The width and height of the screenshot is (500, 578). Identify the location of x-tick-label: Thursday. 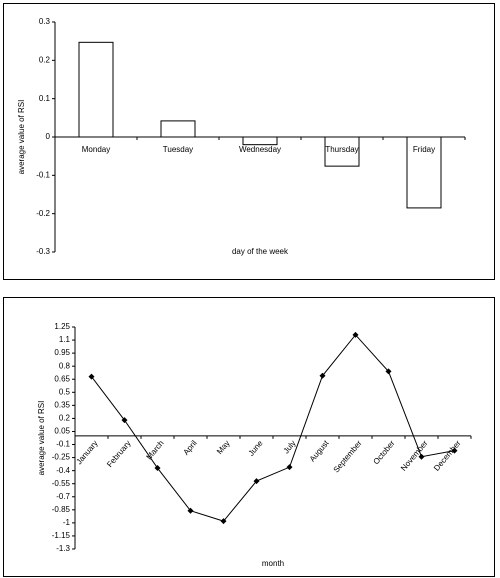
(341, 149).